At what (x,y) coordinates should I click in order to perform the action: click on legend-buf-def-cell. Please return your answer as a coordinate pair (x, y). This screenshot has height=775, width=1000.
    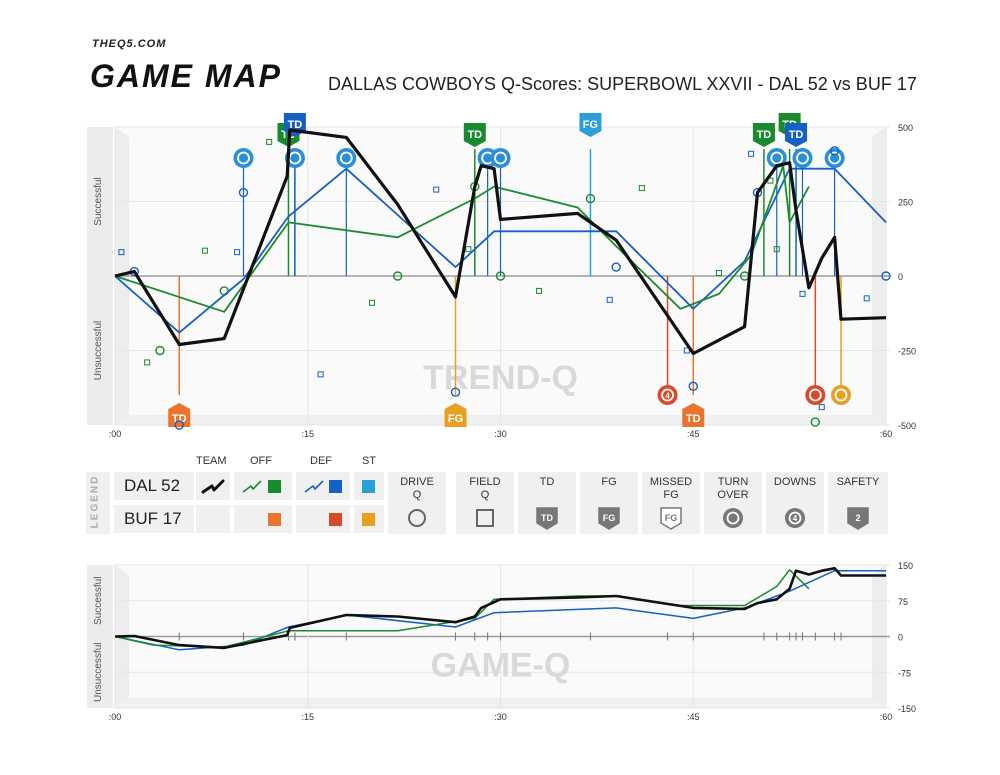
    Looking at the image, I should click on (323, 519).